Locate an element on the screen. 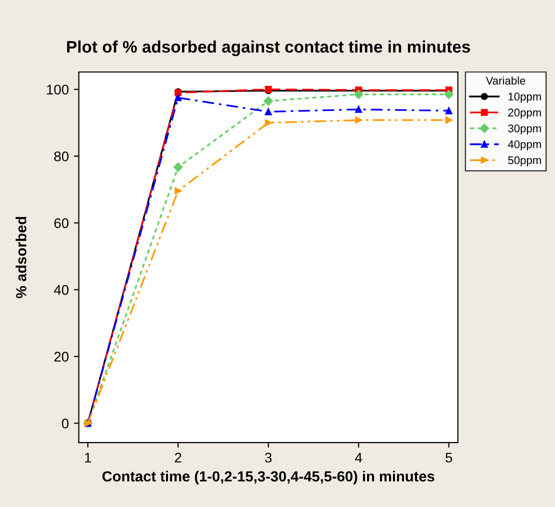  legend-title: Variable is located at coordinates (506, 80).